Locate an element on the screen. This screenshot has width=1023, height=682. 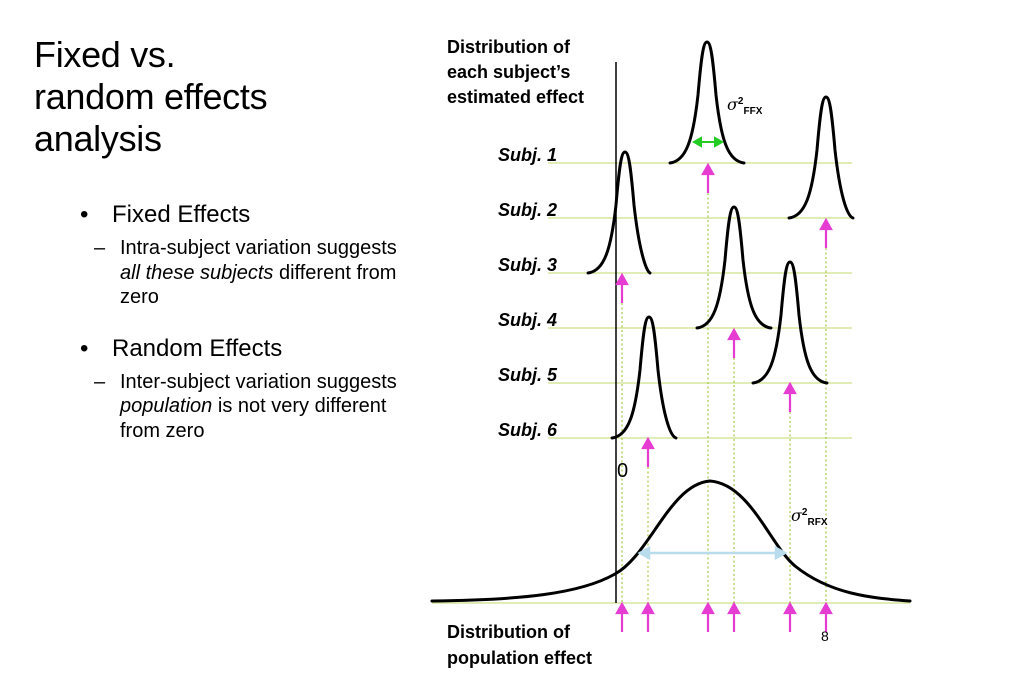
top-label-line: each subject’s is located at coordinates (508, 72).